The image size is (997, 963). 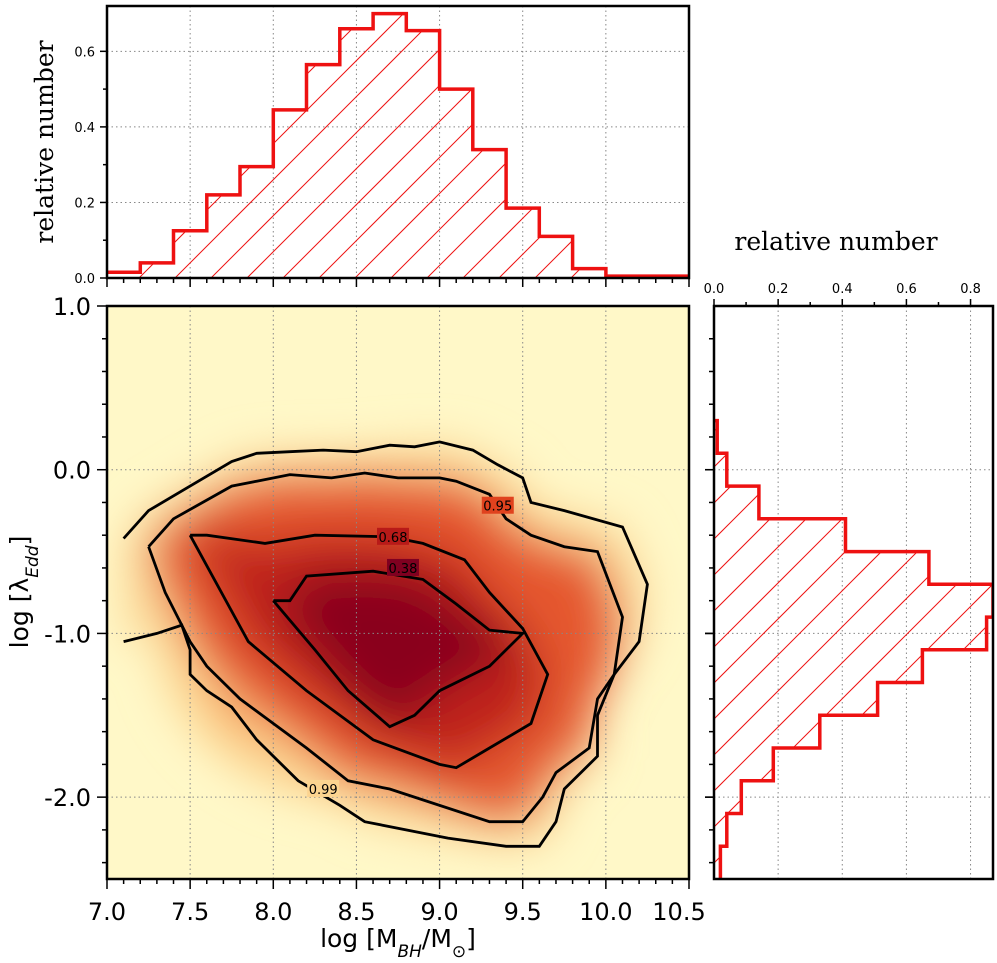 I want to click on x-tick-label: 8.0, so click(x=273, y=912).